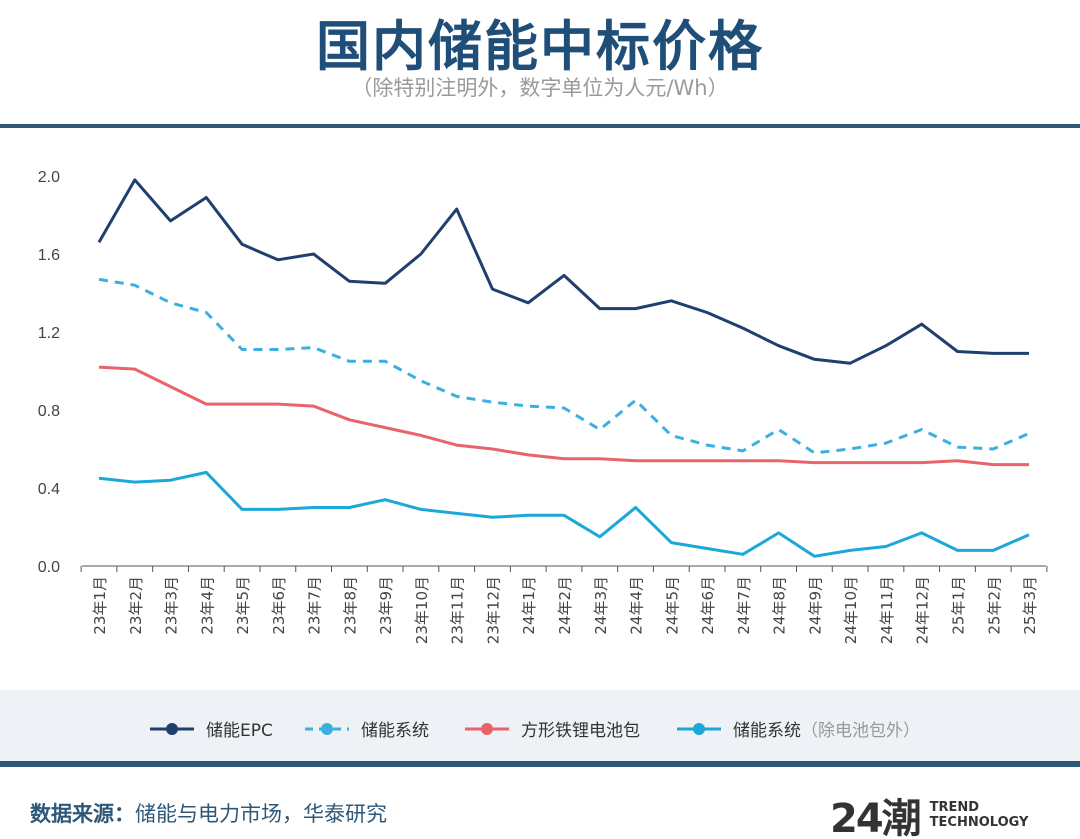 Image resolution: width=1080 pixels, height=839 pixels. I want to click on legend-item-epc: 储能EPC, so click(211, 728).